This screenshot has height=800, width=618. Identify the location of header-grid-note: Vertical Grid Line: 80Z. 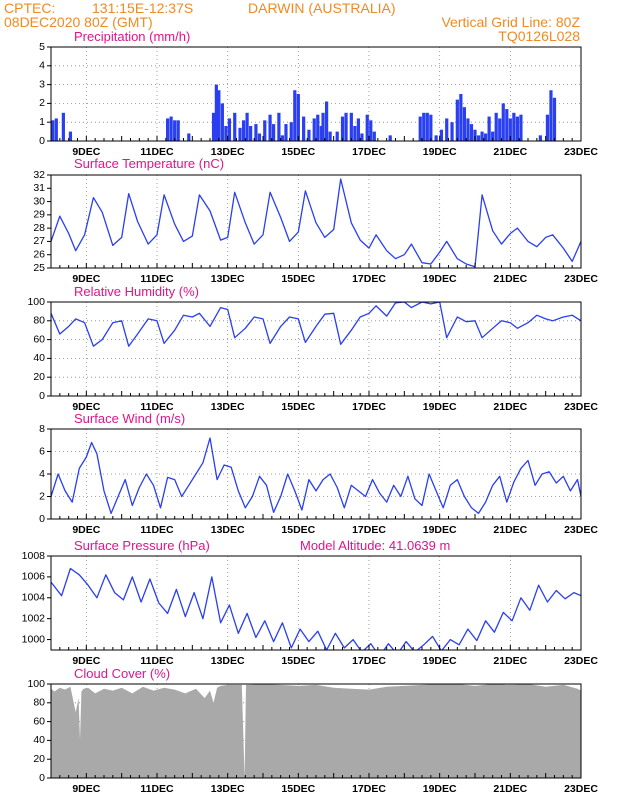
(510, 22).